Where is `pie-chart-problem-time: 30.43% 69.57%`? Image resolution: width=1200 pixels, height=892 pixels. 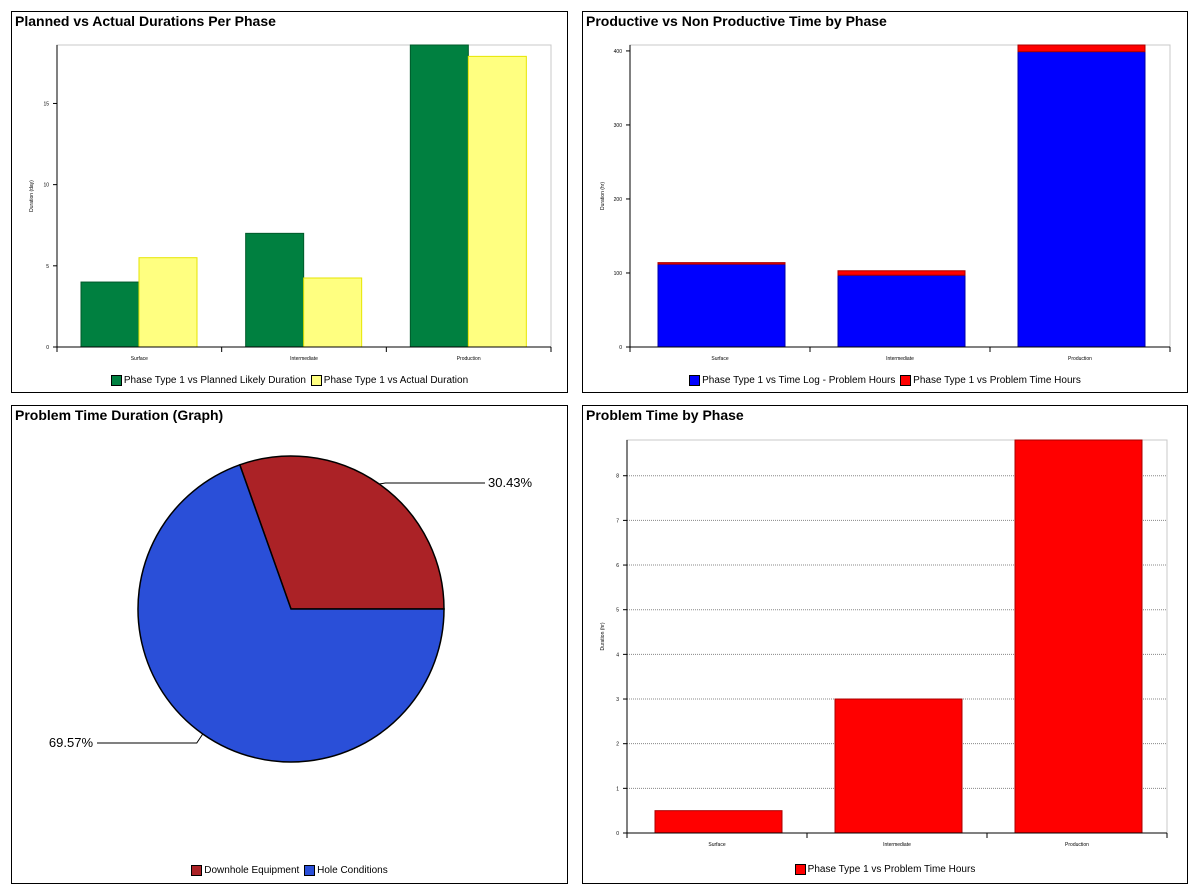 pie-chart-problem-time: 30.43% 69.57% is located at coordinates (291, 609).